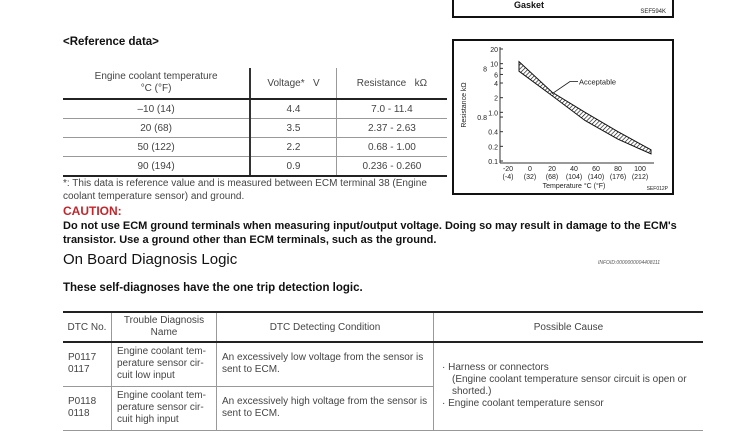 This screenshot has height=431, width=738. What do you see at coordinates (552, 169) in the screenshot?
I see `x-tick-label: 20` at bounding box center [552, 169].